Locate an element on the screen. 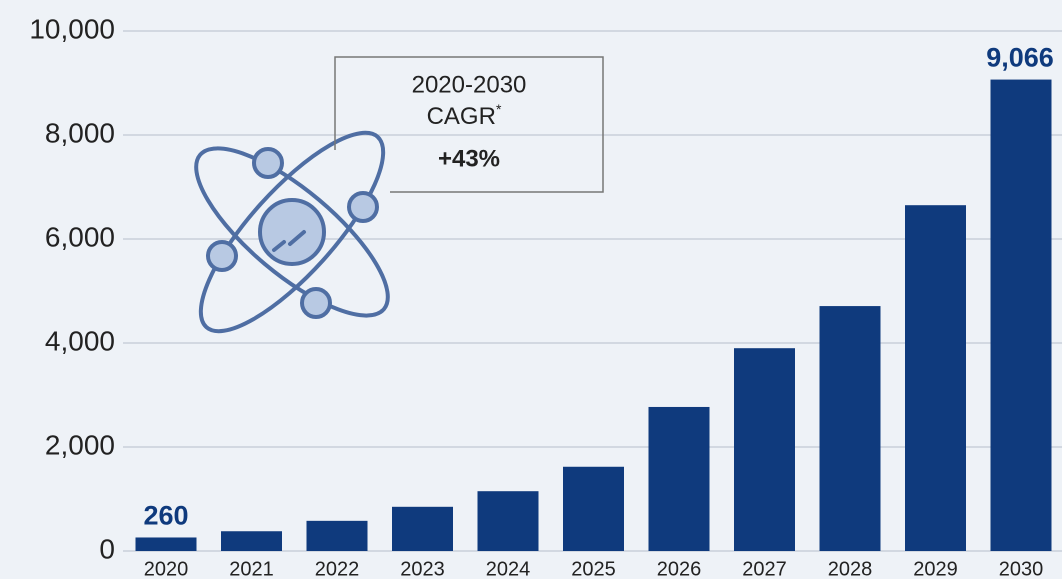 This screenshot has width=1062, height=579. annotation-metric: CAGR* is located at coordinates (464, 116).